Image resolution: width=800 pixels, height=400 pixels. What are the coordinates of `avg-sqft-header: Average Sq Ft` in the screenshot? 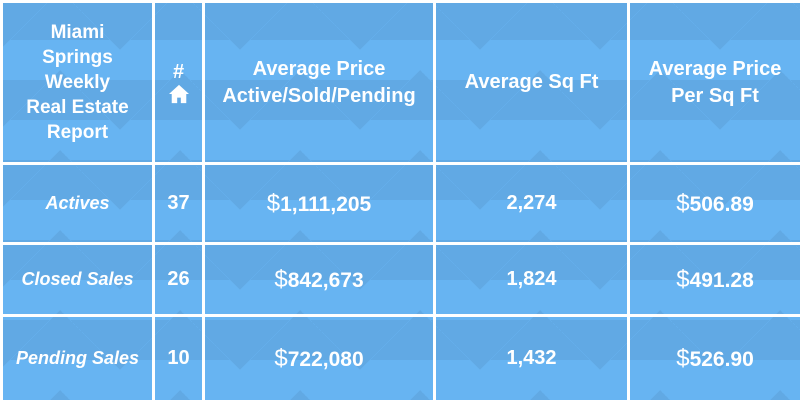 It's located at (531, 82).